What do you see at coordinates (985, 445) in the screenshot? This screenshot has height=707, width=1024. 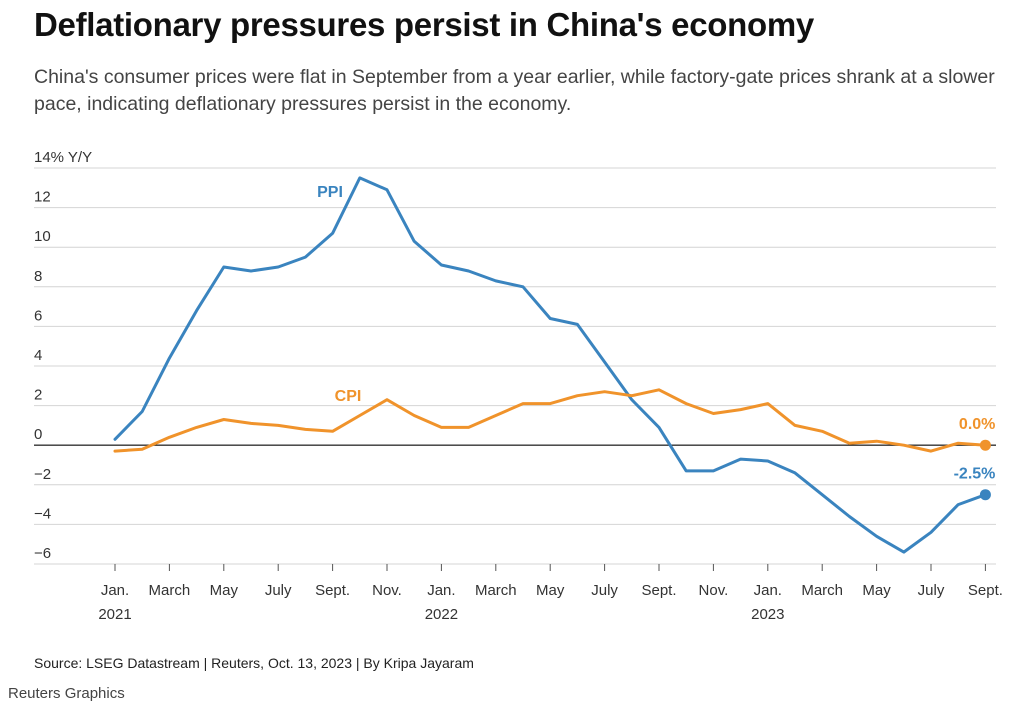 I see `cpi-end-point` at bounding box center [985, 445].